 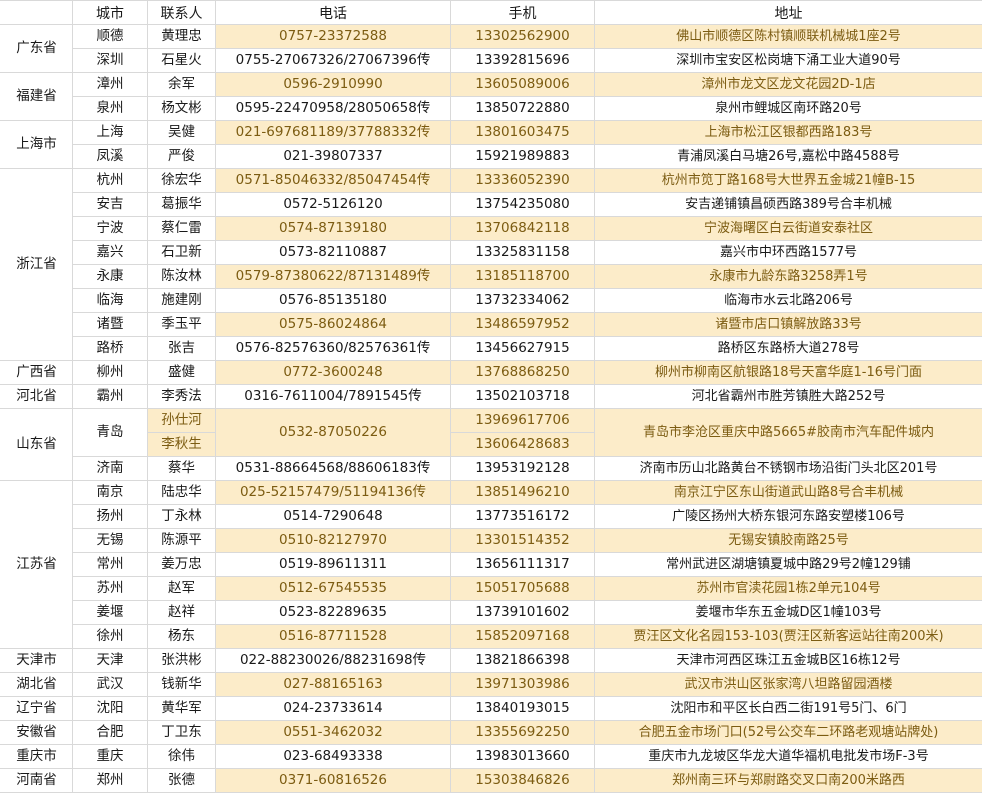 What do you see at coordinates (110, 541) in the screenshot?
I see `cell-city: 无锡` at bounding box center [110, 541].